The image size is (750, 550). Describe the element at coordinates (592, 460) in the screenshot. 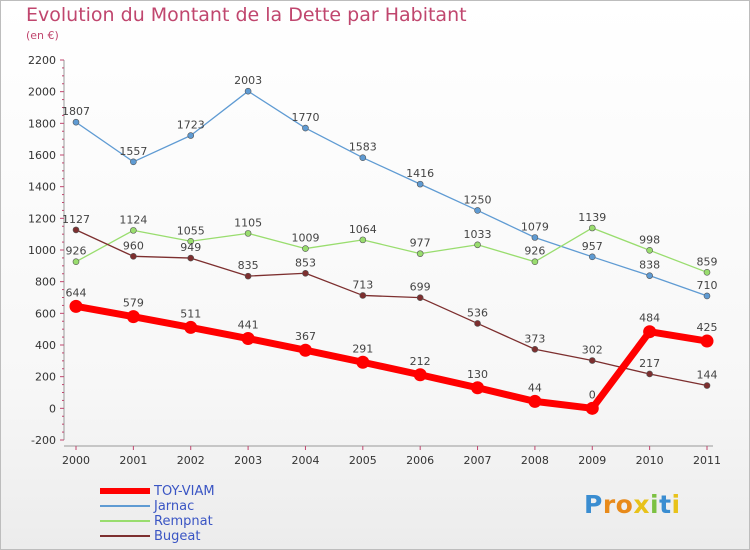

I see `x-tick-label: 2009` at that location.